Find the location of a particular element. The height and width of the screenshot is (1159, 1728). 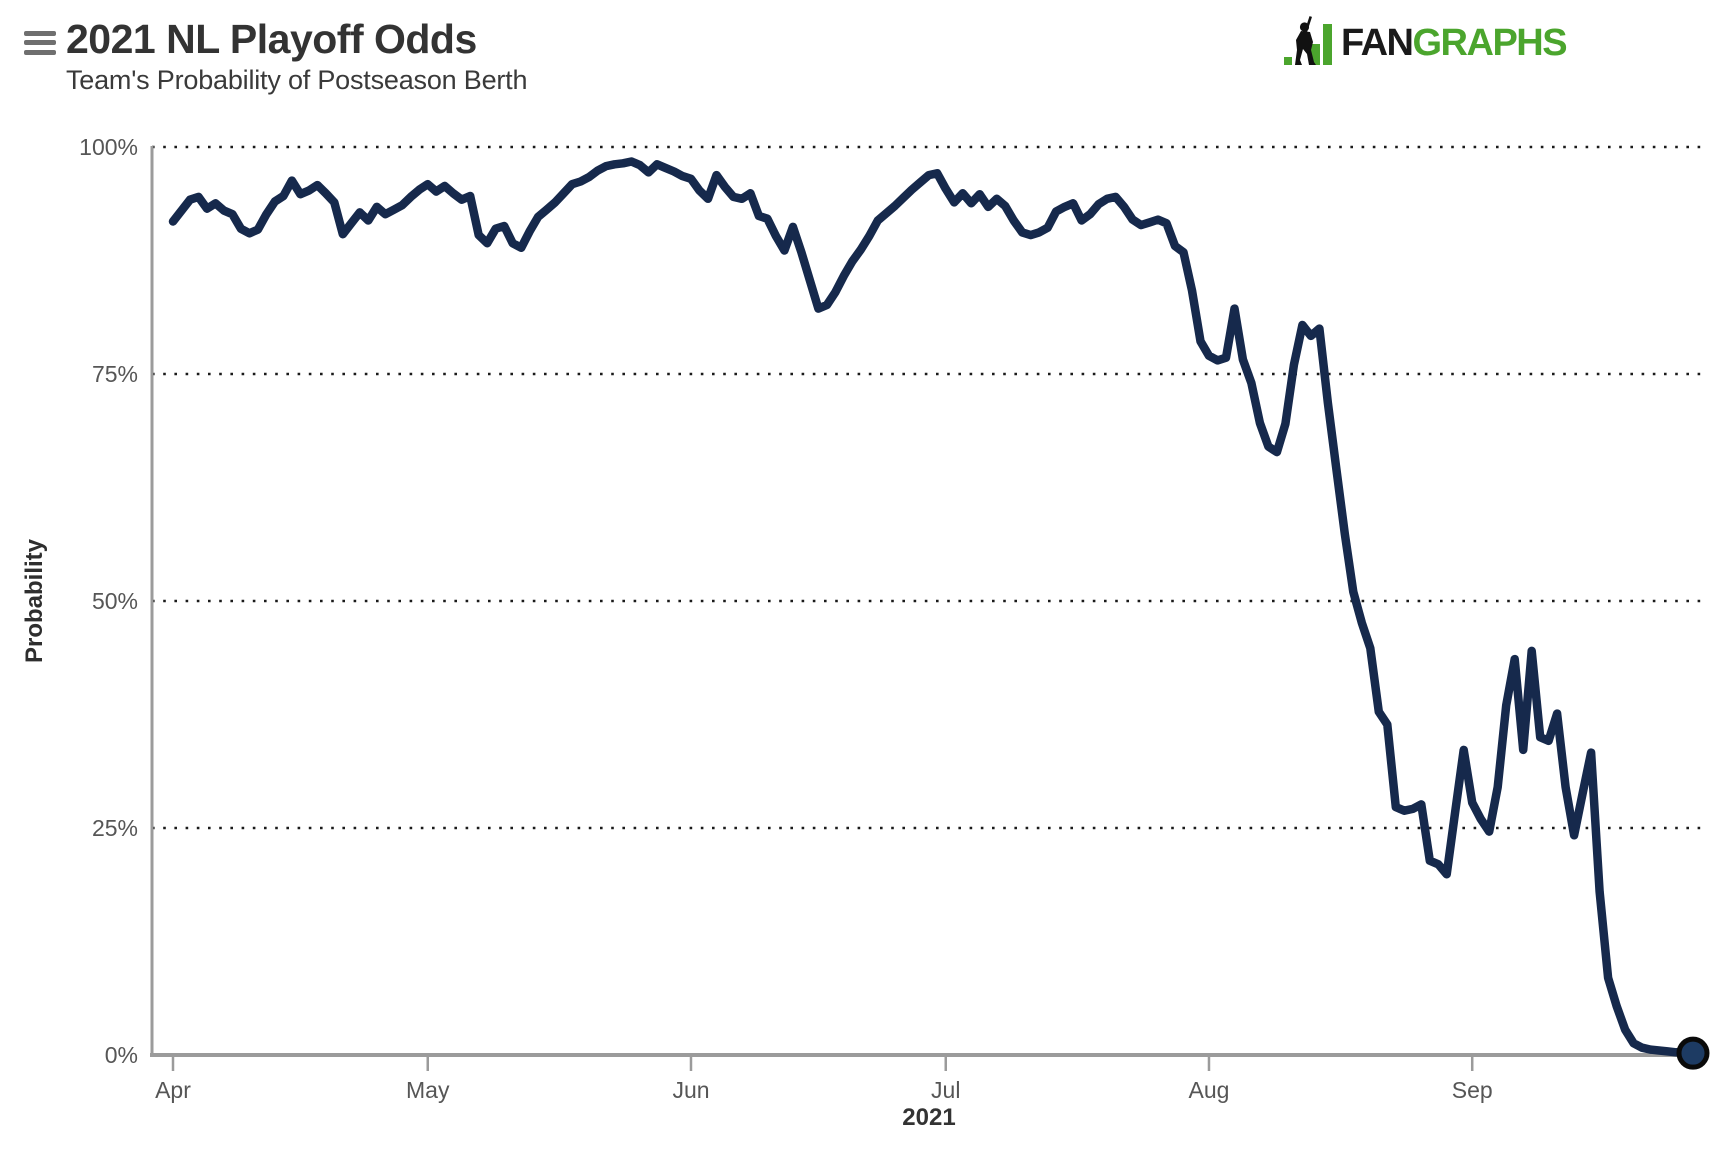

x-tick-label: Aug is located at coordinates (1209, 1090).